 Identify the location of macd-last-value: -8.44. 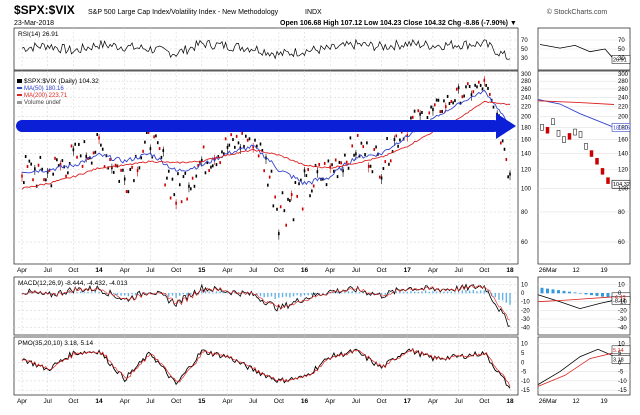
(619, 301).